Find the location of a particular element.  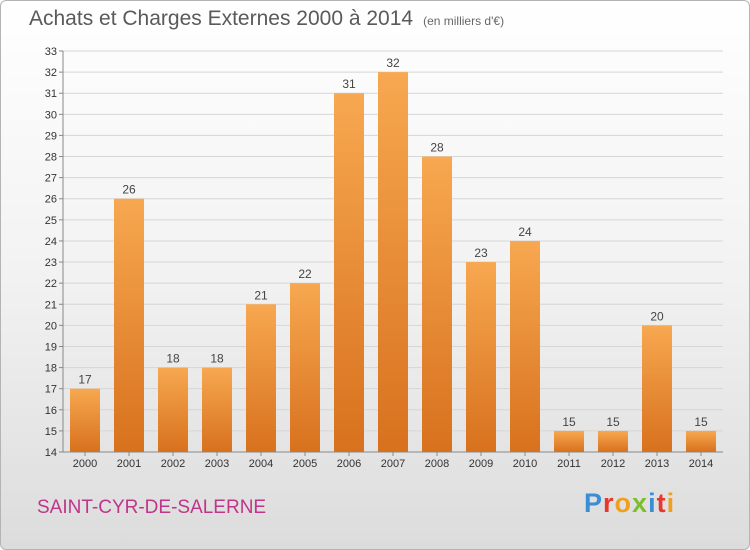

x-tick-label: 2013 is located at coordinates (657, 464).